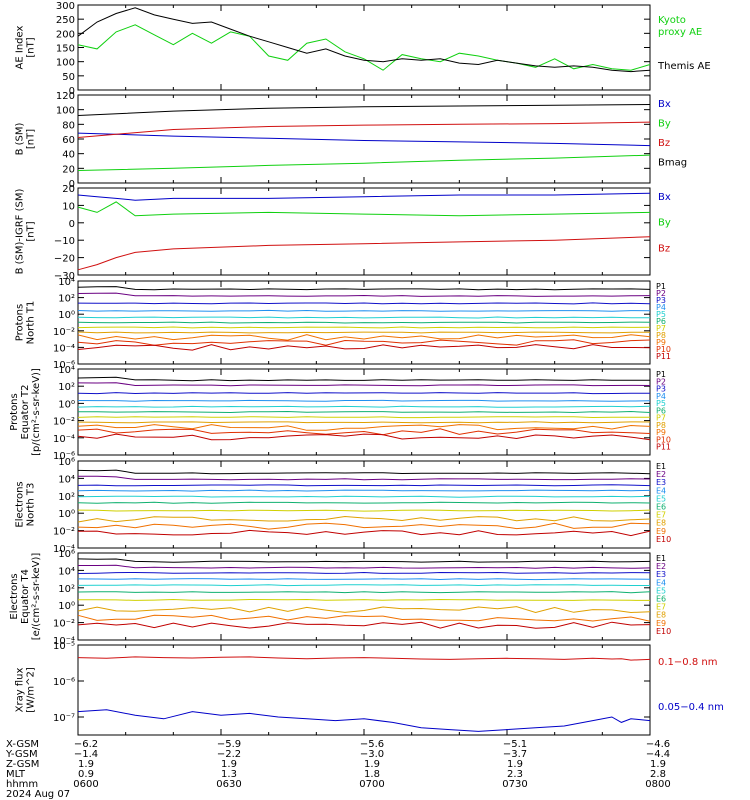  What do you see at coordinates (363, 379) in the screenshot?
I see `channel-line-p1` at bounding box center [363, 379].